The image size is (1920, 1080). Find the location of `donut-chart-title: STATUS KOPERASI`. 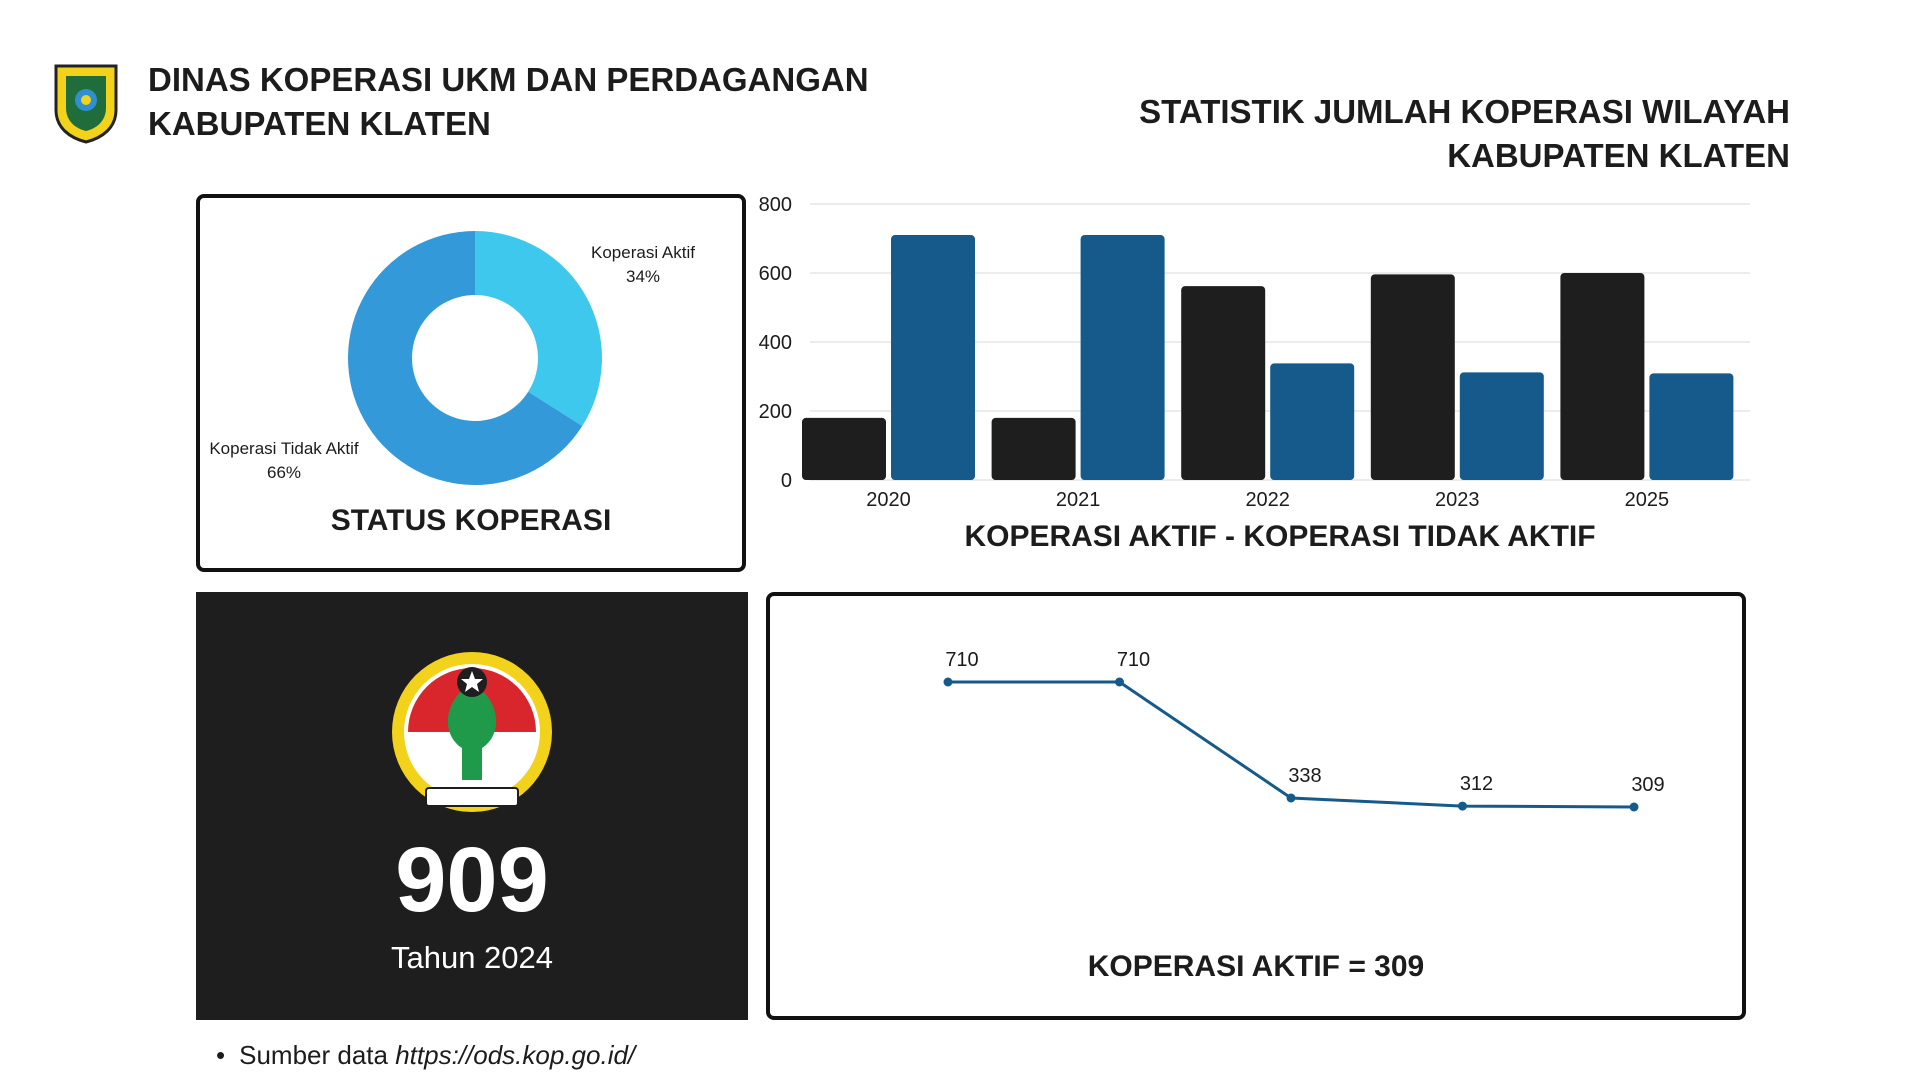

donut-chart-title: STATUS KOPERASI is located at coordinates (471, 520).